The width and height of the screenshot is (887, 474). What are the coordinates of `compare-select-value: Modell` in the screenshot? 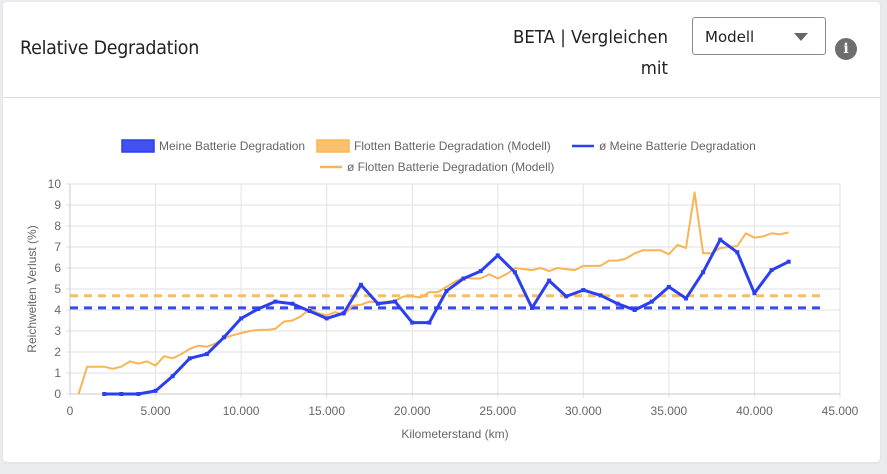 It's located at (730, 37).